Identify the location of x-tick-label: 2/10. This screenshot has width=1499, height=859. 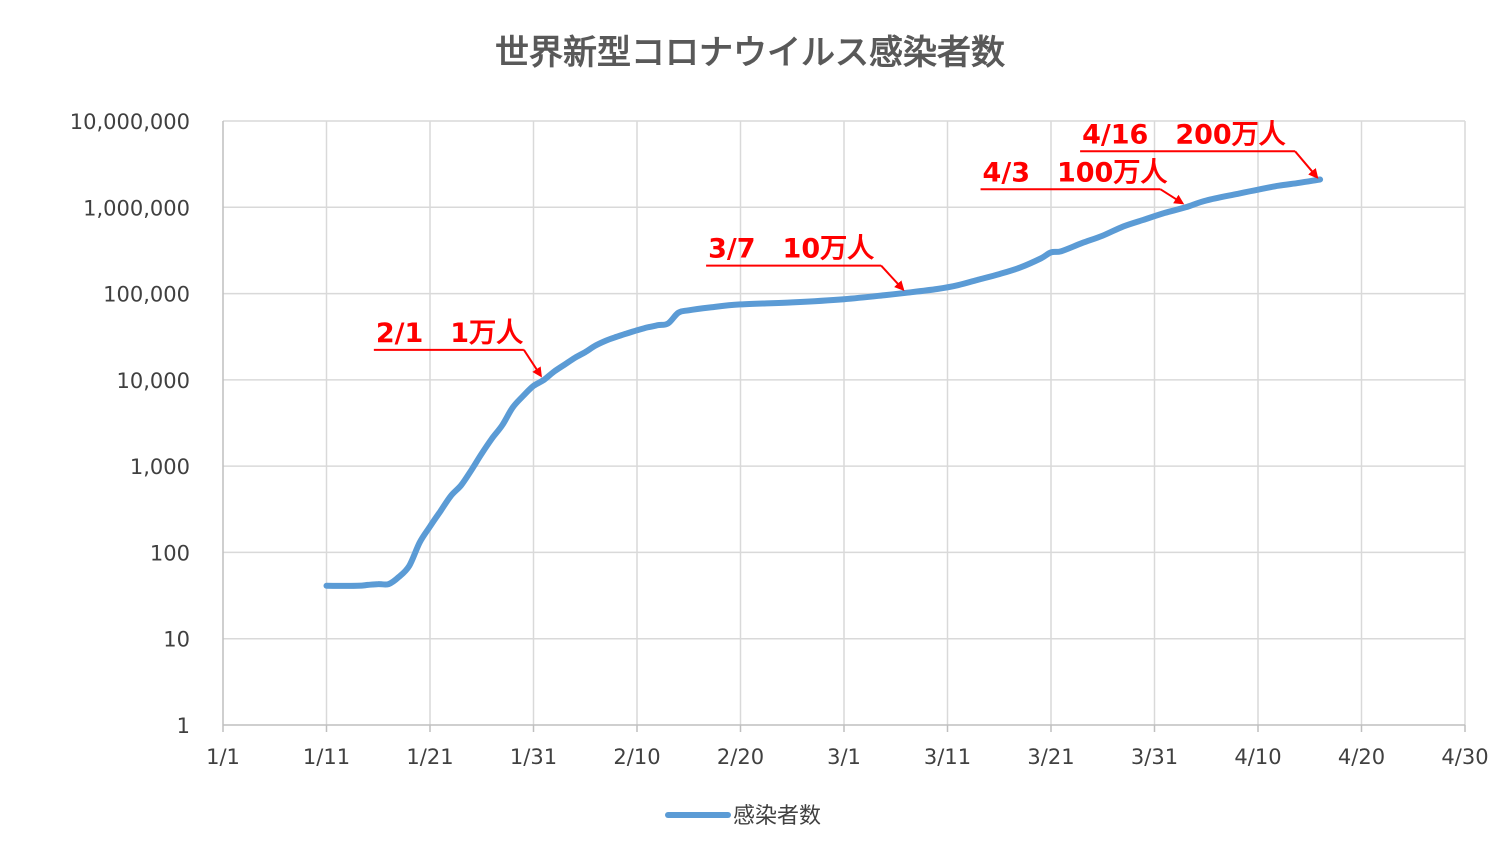
(636, 757).